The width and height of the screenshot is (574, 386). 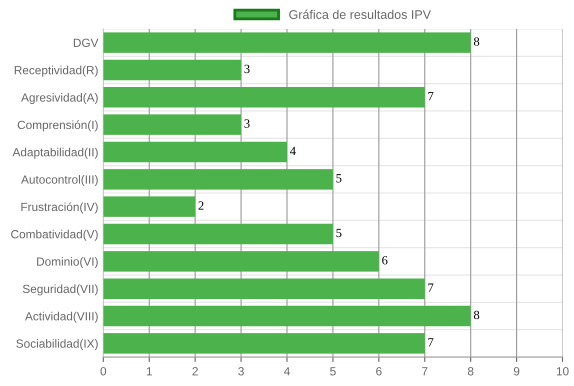 What do you see at coordinates (195, 371) in the screenshot?
I see `x-tick-label: 2` at bounding box center [195, 371].